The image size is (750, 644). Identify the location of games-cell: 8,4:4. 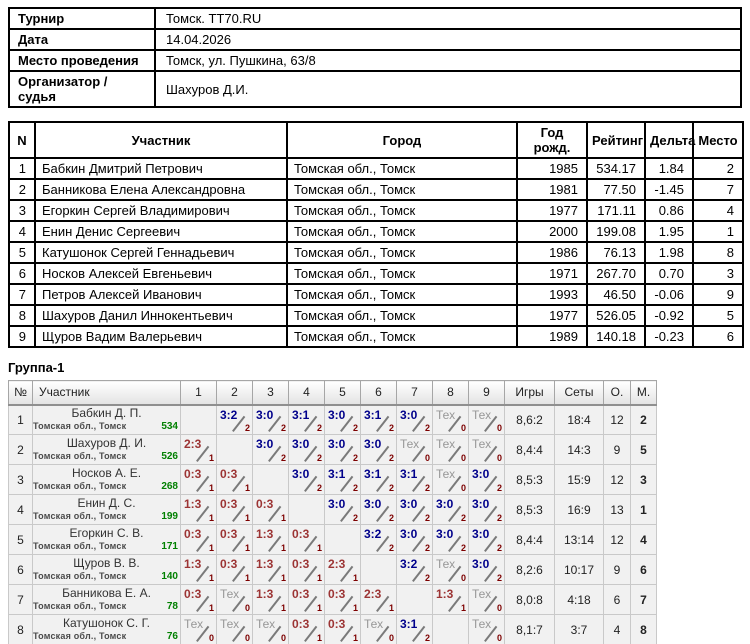
(529, 449).